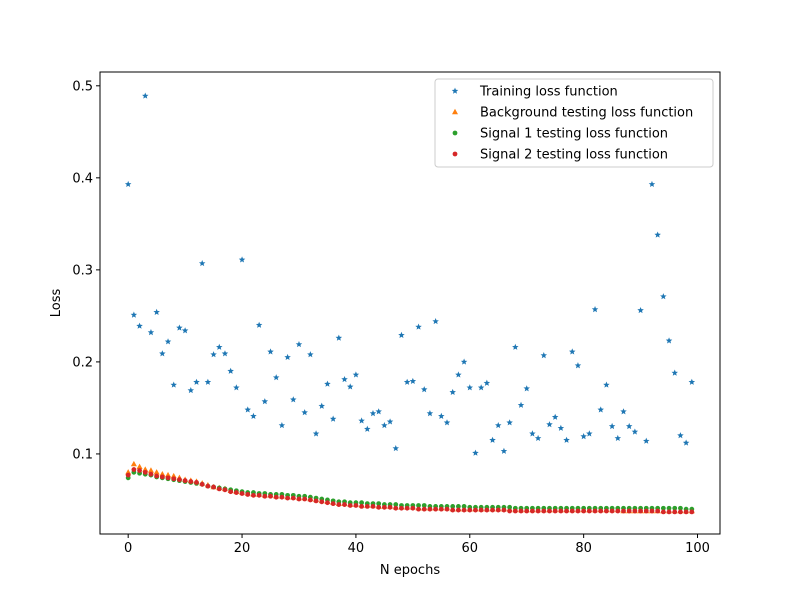 Image resolution: width=800 pixels, height=600 pixels. What do you see at coordinates (82, 178) in the screenshot?
I see `y-tick-label: 0.4` at bounding box center [82, 178].